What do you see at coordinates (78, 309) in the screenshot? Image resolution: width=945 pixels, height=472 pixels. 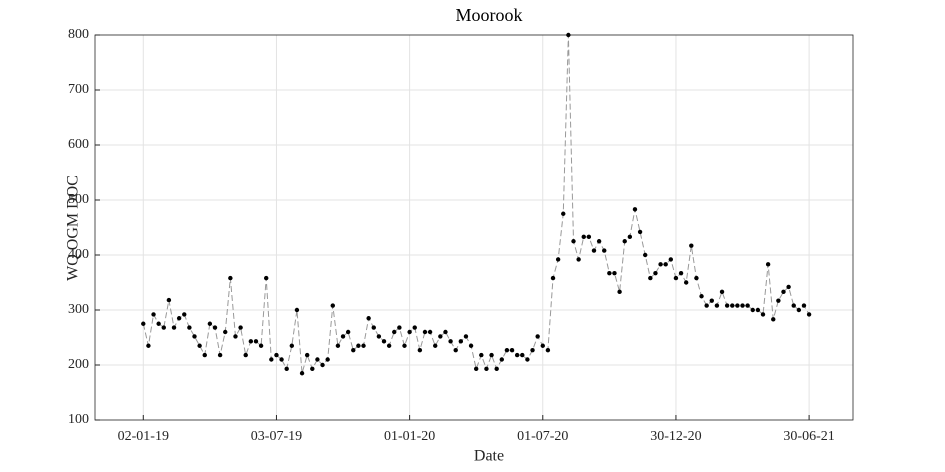 I see `y-tick-label: 300` at bounding box center [78, 309].